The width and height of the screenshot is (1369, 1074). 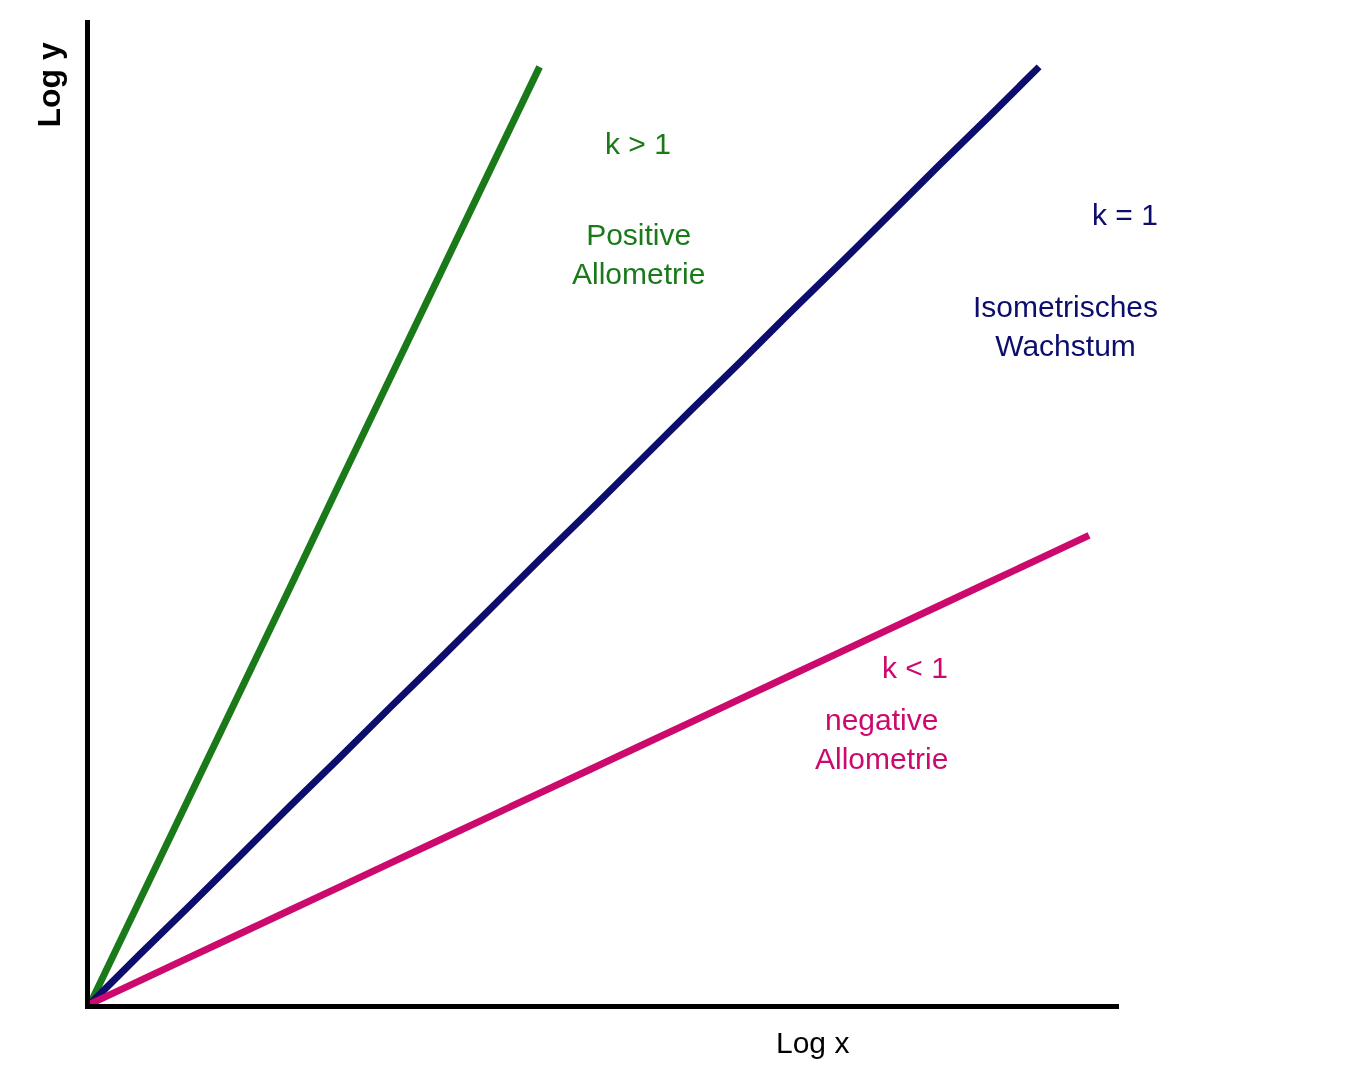 I want to click on annotation: Isometrisches Wachstum, so click(x=1066, y=326).